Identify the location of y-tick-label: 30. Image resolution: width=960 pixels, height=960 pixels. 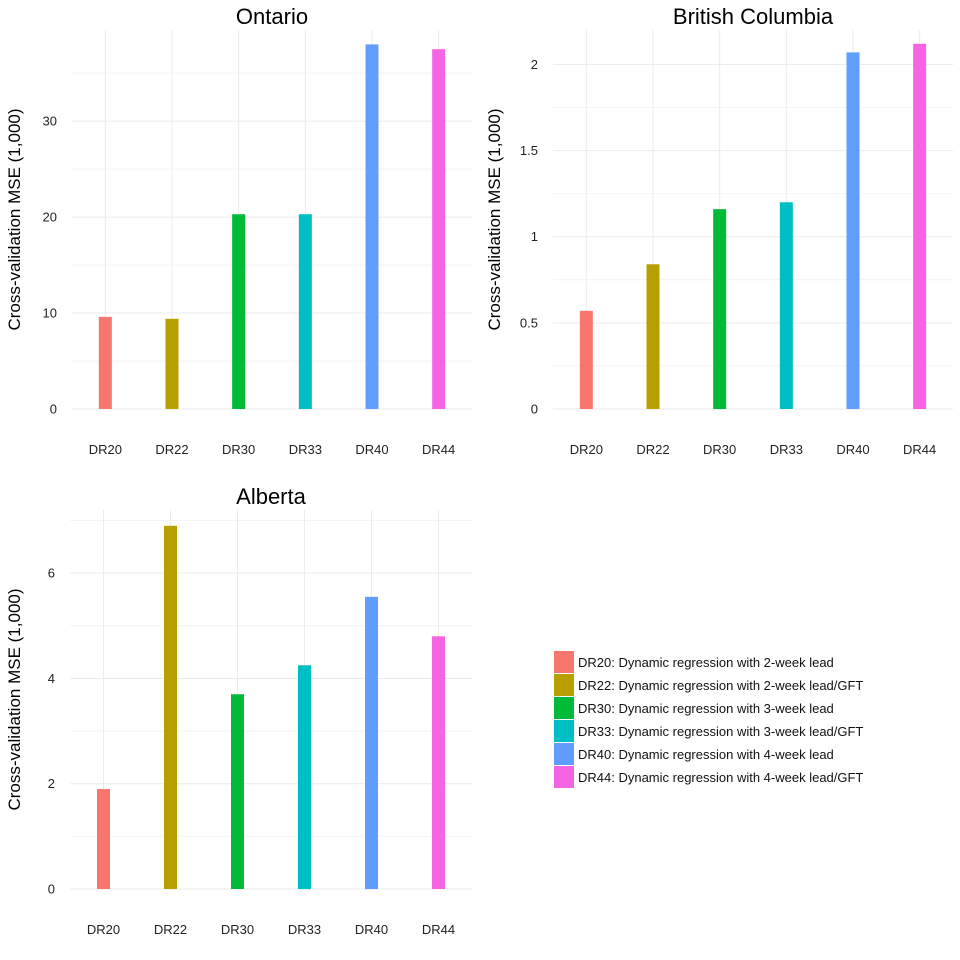
(50, 121).